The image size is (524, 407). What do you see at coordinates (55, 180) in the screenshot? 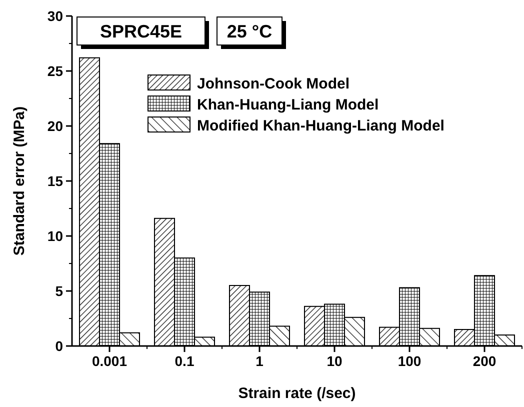
I see `y-tick-label: 15` at bounding box center [55, 180].